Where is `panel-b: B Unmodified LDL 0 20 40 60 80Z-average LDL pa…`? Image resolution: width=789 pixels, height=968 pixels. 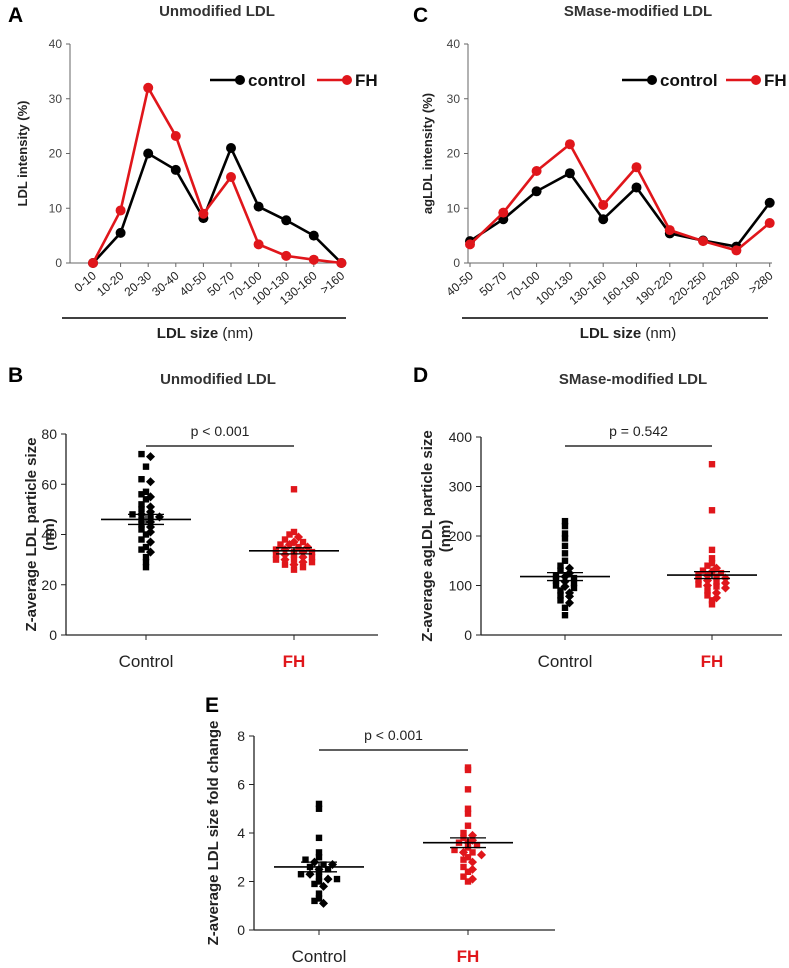
panel-b: B Unmodified LDL 0 20 40 60 80Z-average LDL pa… is located at coordinates (193, 517).